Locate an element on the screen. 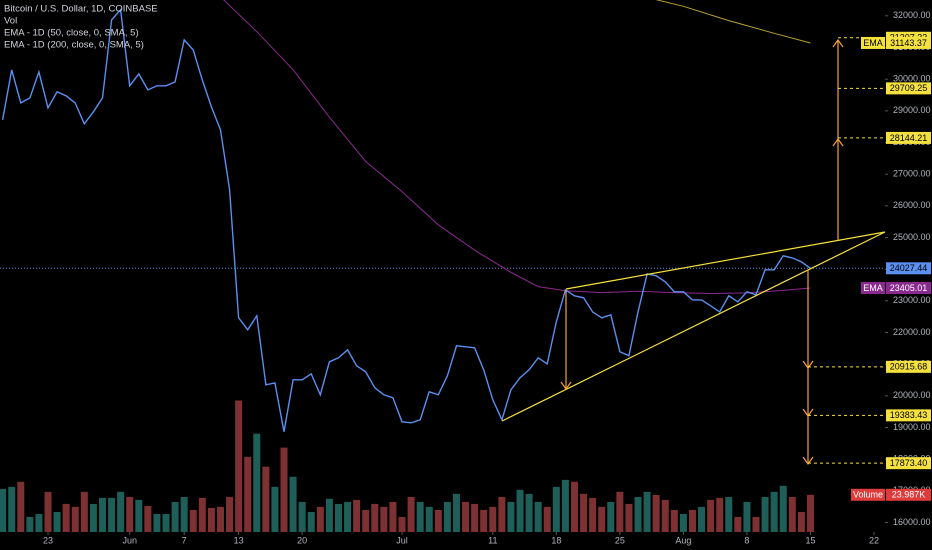 This screenshot has height=550, width=932. last-price-label-box is located at coordinates (908, 268).